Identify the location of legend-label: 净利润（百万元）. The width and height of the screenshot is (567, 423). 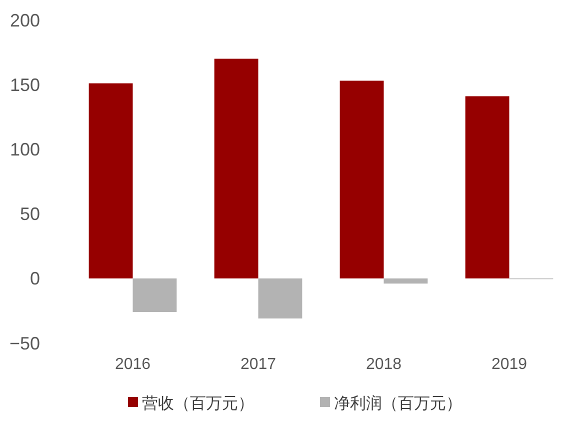
(398, 403).